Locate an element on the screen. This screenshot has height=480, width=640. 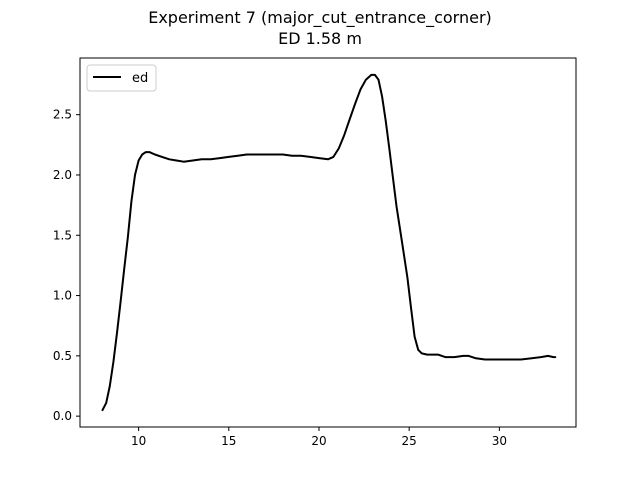
y-tick-label: 0.0 is located at coordinates (62, 416).